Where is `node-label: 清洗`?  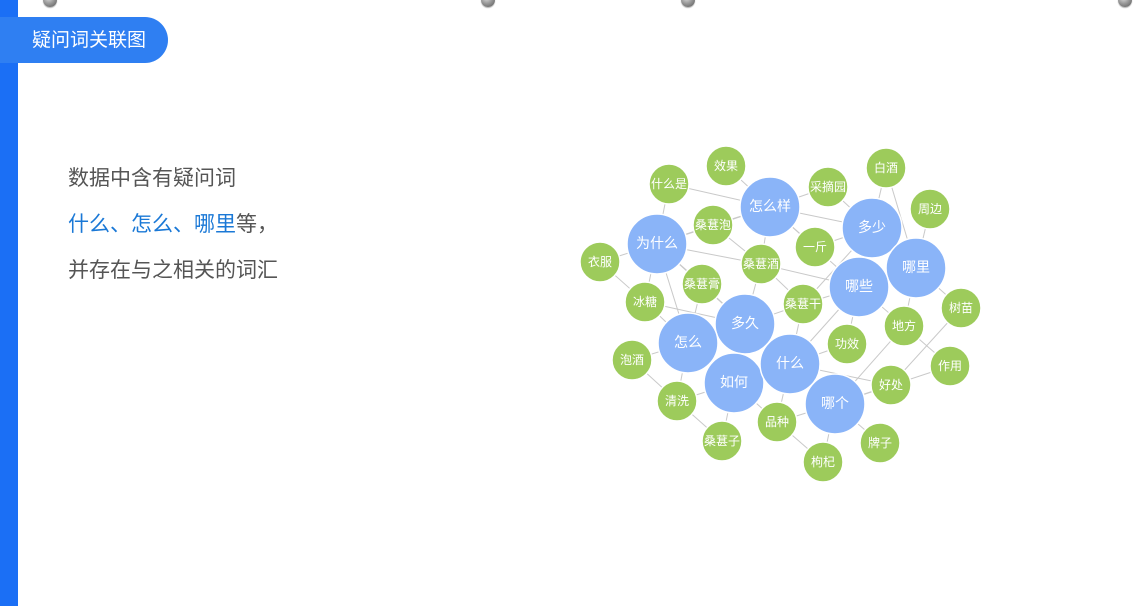
node-label: 清洗 is located at coordinates (677, 401).